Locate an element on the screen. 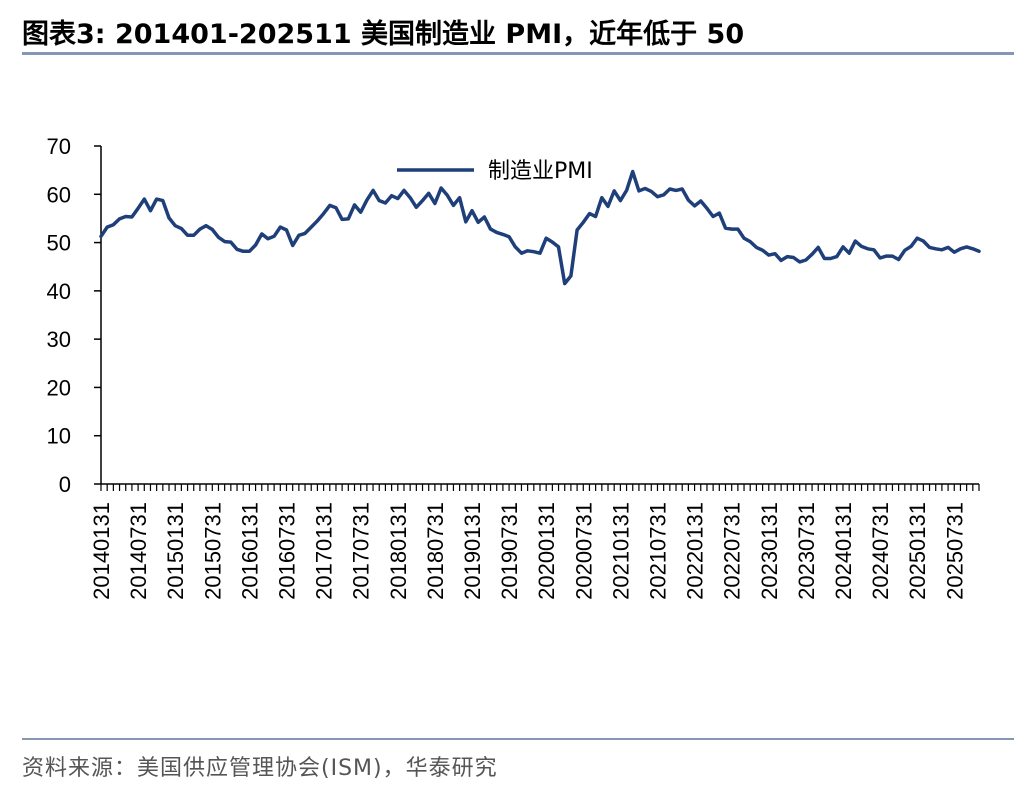 The height and width of the screenshot is (792, 1036). x-tick-label: 20220731 is located at coordinates (732, 551).